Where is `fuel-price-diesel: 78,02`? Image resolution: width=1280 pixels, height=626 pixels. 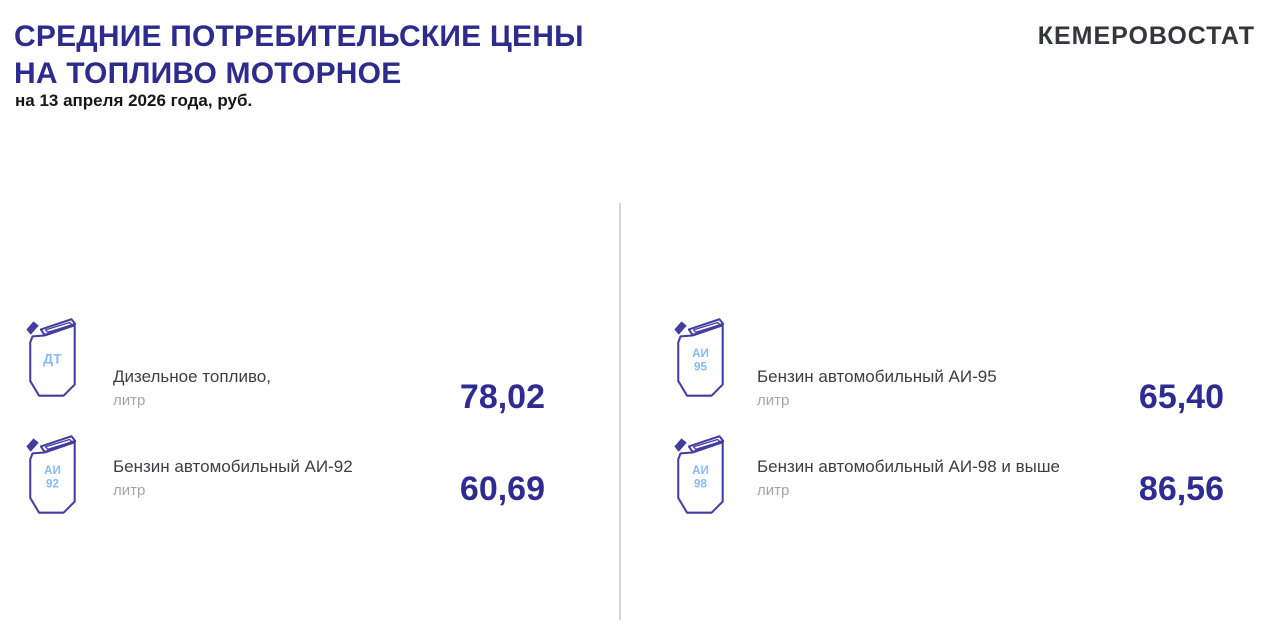 fuel-price-diesel: 78,02 is located at coordinates (502, 397).